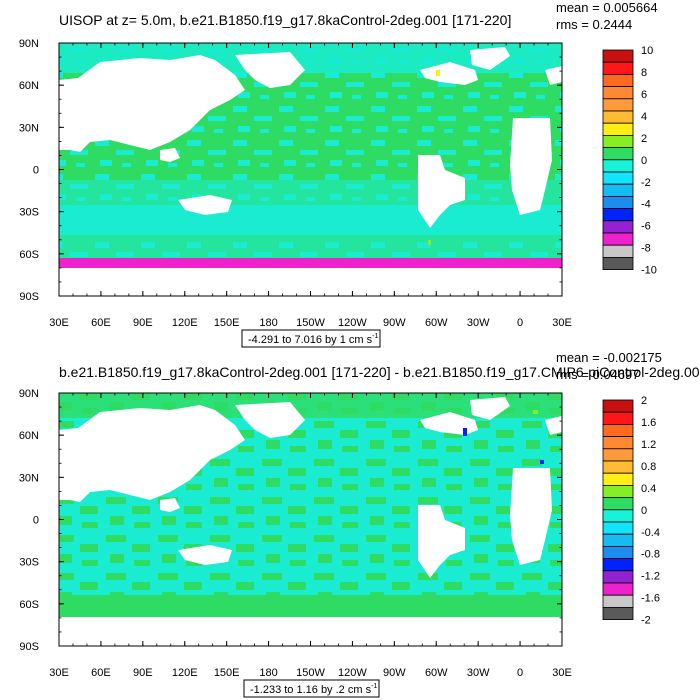 The height and width of the screenshot is (700, 700). Describe the element at coordinates (644, 117) in the screenshot. I see `colorbar-label: 4` at that location.